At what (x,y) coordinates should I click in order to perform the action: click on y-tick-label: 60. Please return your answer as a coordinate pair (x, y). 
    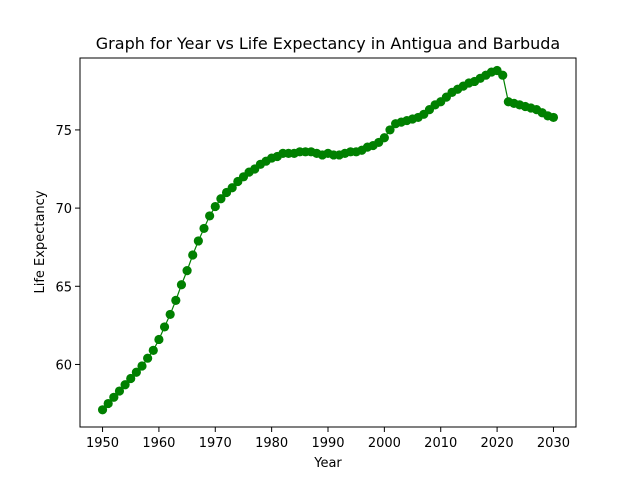
    Looking at the image, I should click on (63, 365).